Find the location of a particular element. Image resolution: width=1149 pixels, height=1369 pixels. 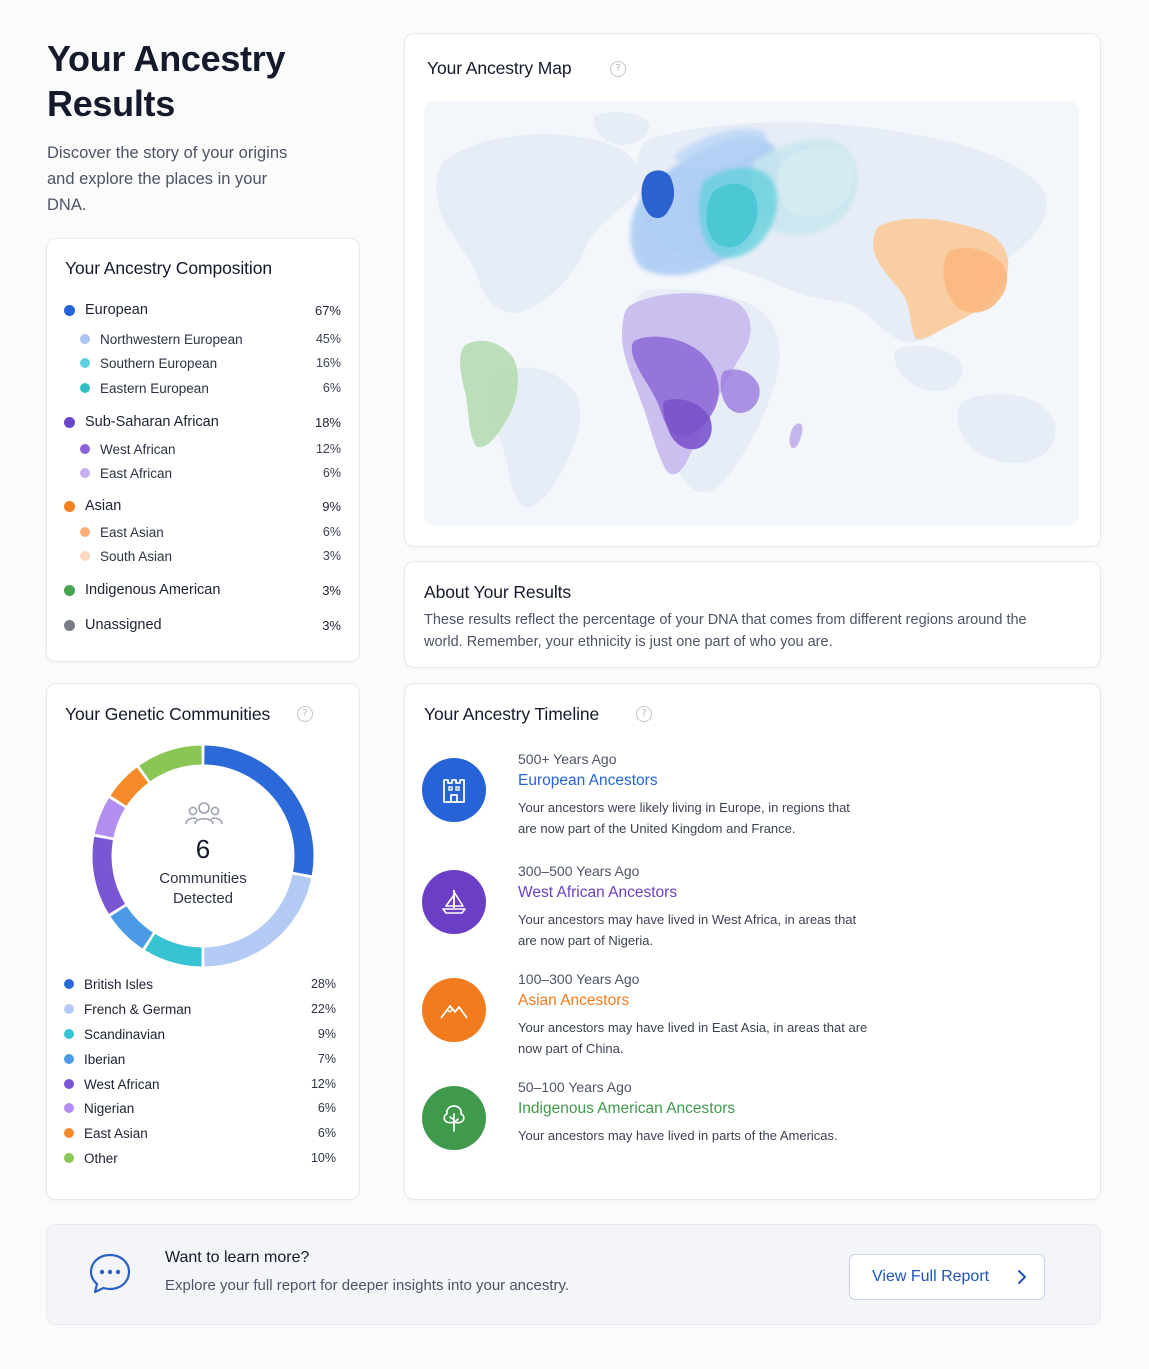

donut-segment-french-german is located at coordinates (258, 920).